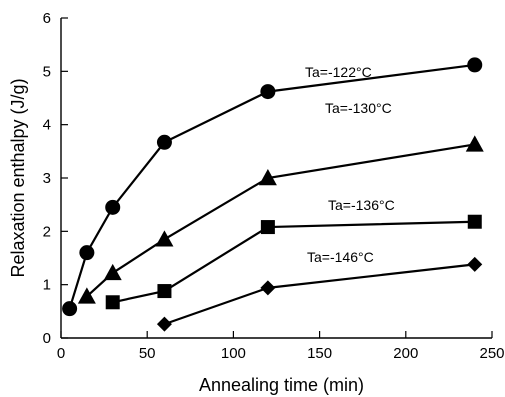 This screenshot has height=397, width=505. Describe the element at coordinates (61, 353) in the screenshot. I see `x-tick-label: 0` at that location.